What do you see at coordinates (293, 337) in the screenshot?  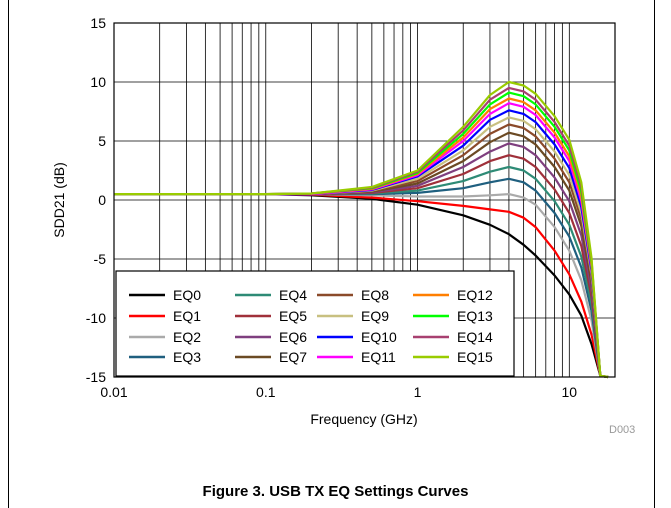 I see `legend-label: EQ6` at bounding box center [293, 337].